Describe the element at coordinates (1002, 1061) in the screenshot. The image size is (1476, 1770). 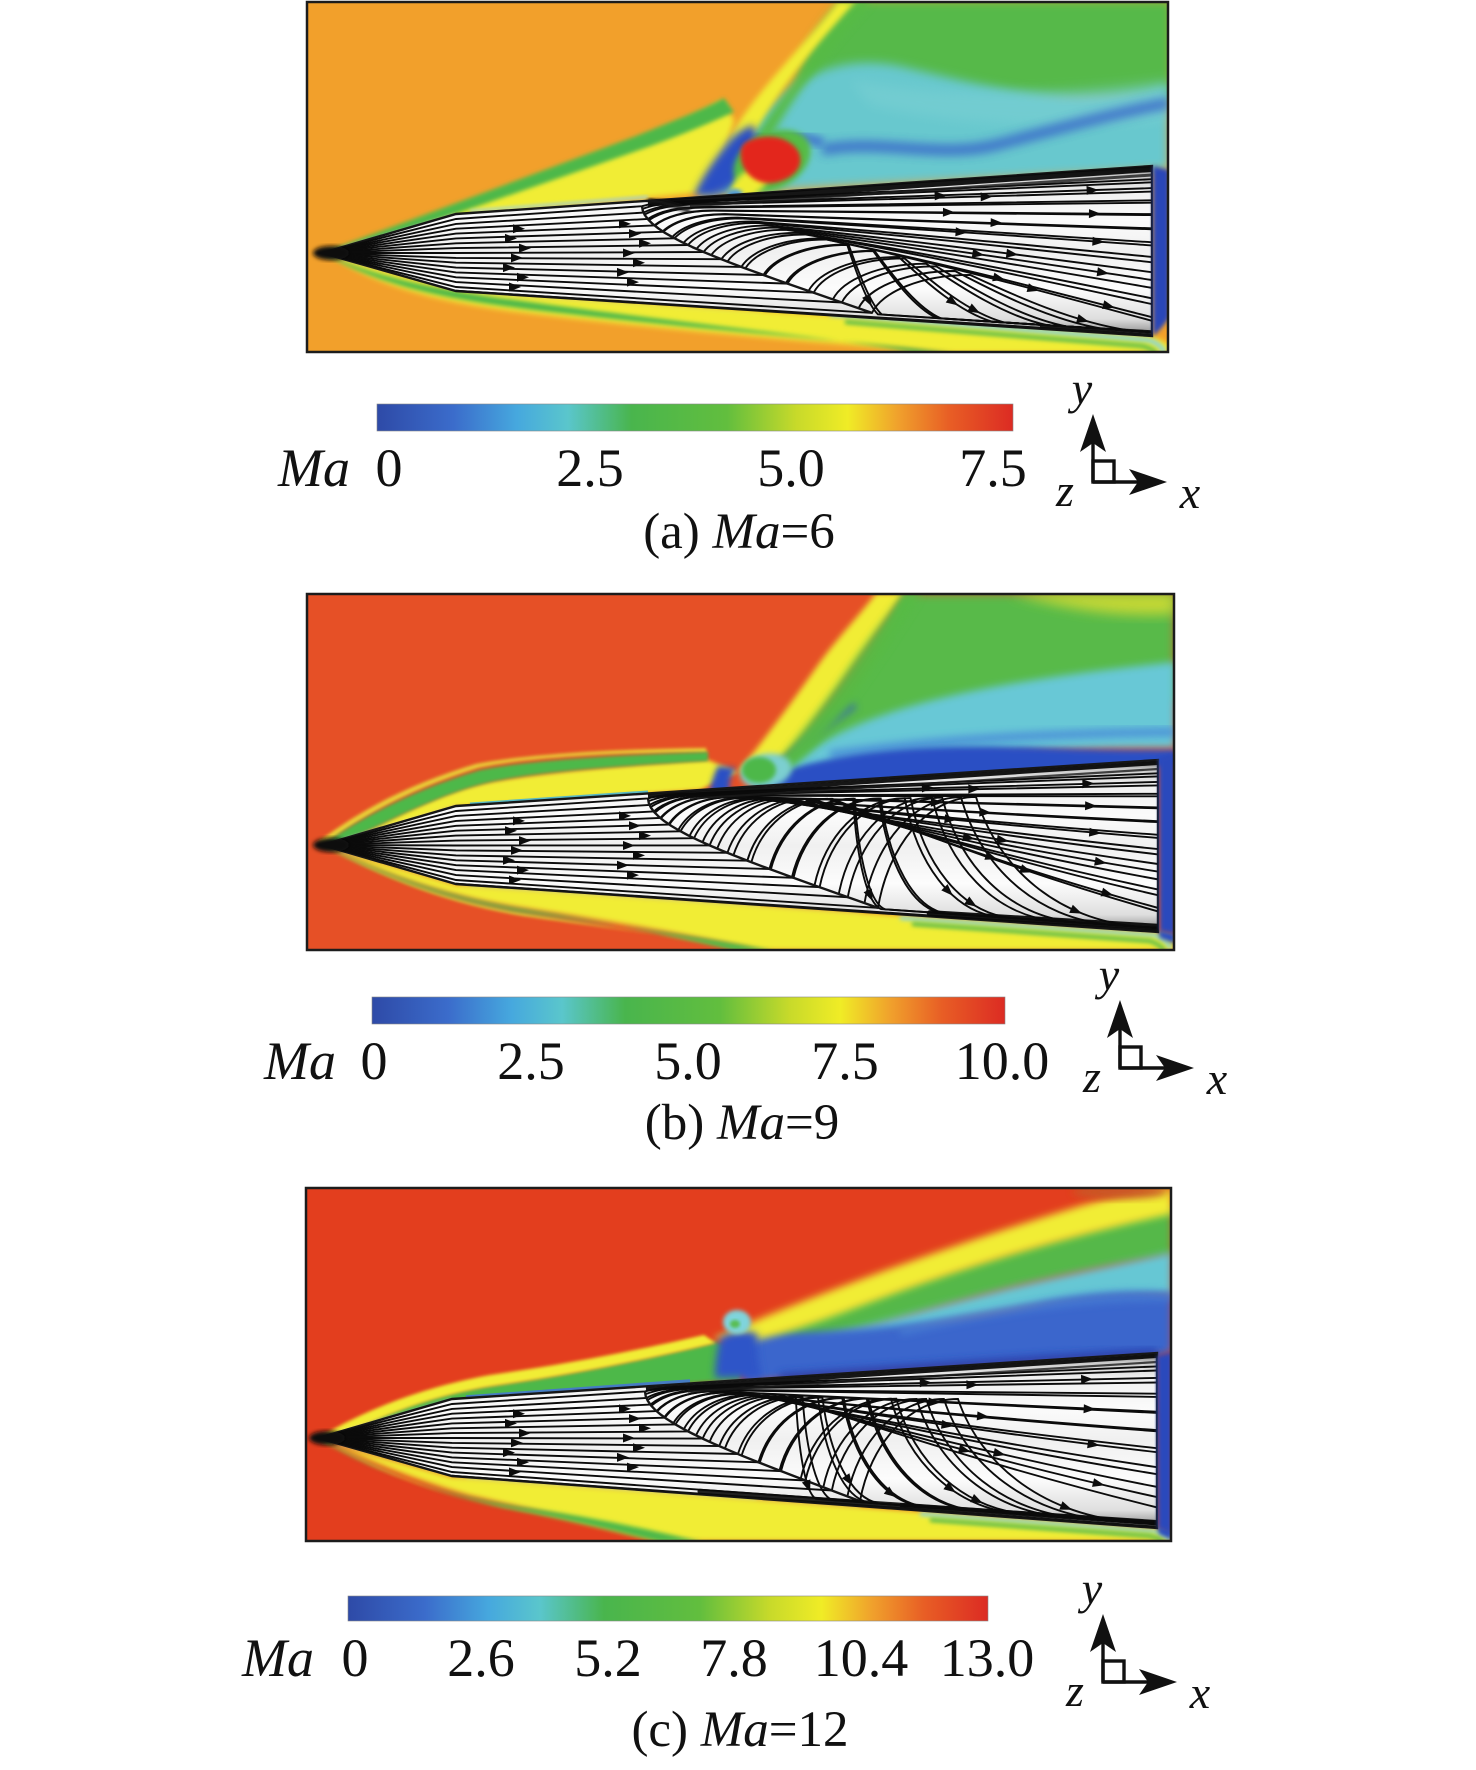
I see `svg-text: 10.0` at that location.